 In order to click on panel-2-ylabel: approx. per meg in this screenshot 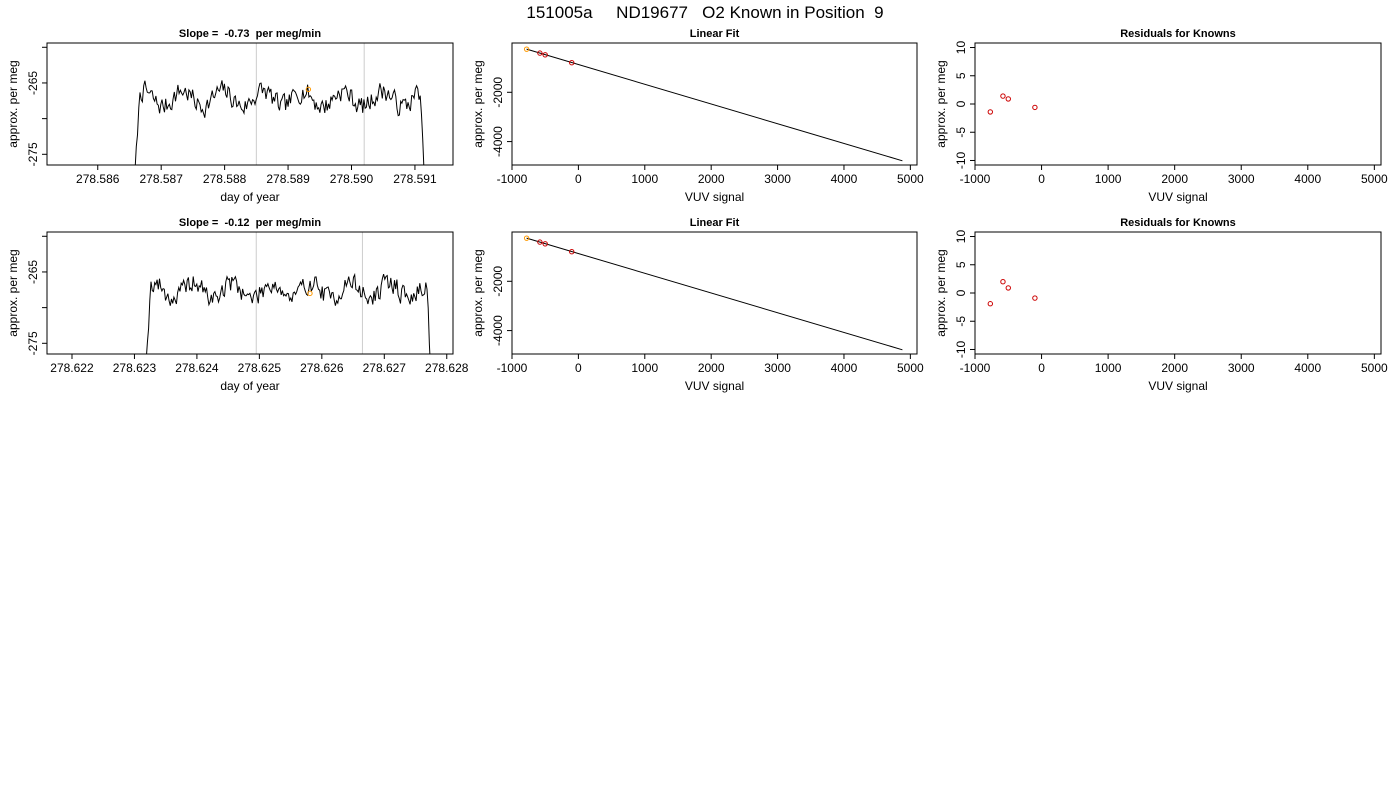, I will do `click(478, 103)`.